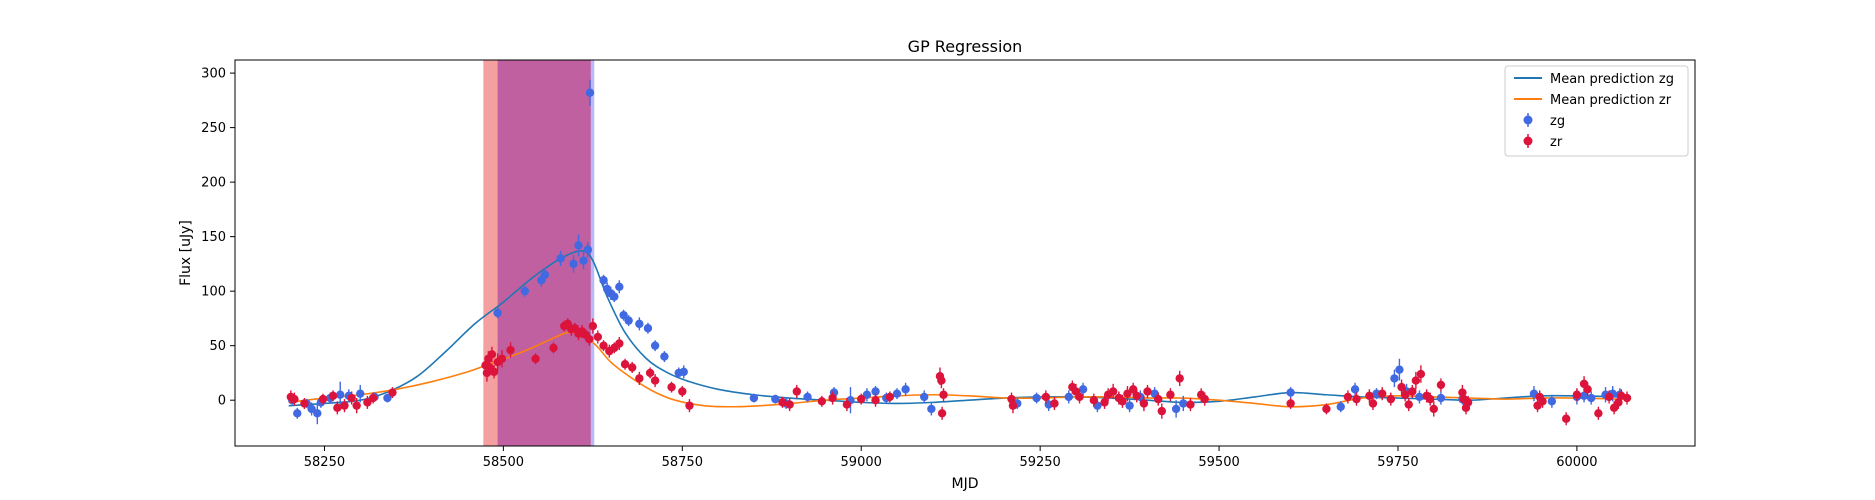 This screenshot has width=1875, height=500. I want to click on shaded-spans, so click(539, 253).